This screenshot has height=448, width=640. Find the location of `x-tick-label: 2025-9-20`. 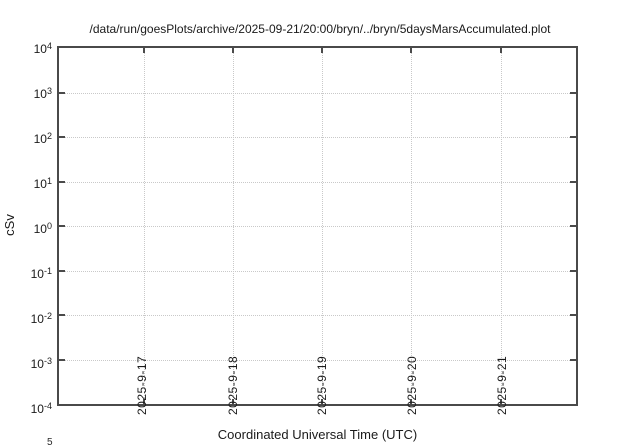

x-tick-label: 2025-9-20 is located at coordinates (411, 385).